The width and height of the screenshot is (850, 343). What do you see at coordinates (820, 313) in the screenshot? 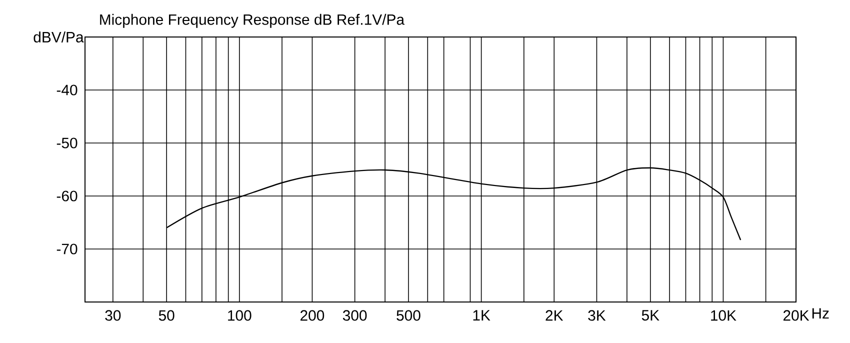
I see `x-axis-title: Hz` at bounding box center [820, 313].